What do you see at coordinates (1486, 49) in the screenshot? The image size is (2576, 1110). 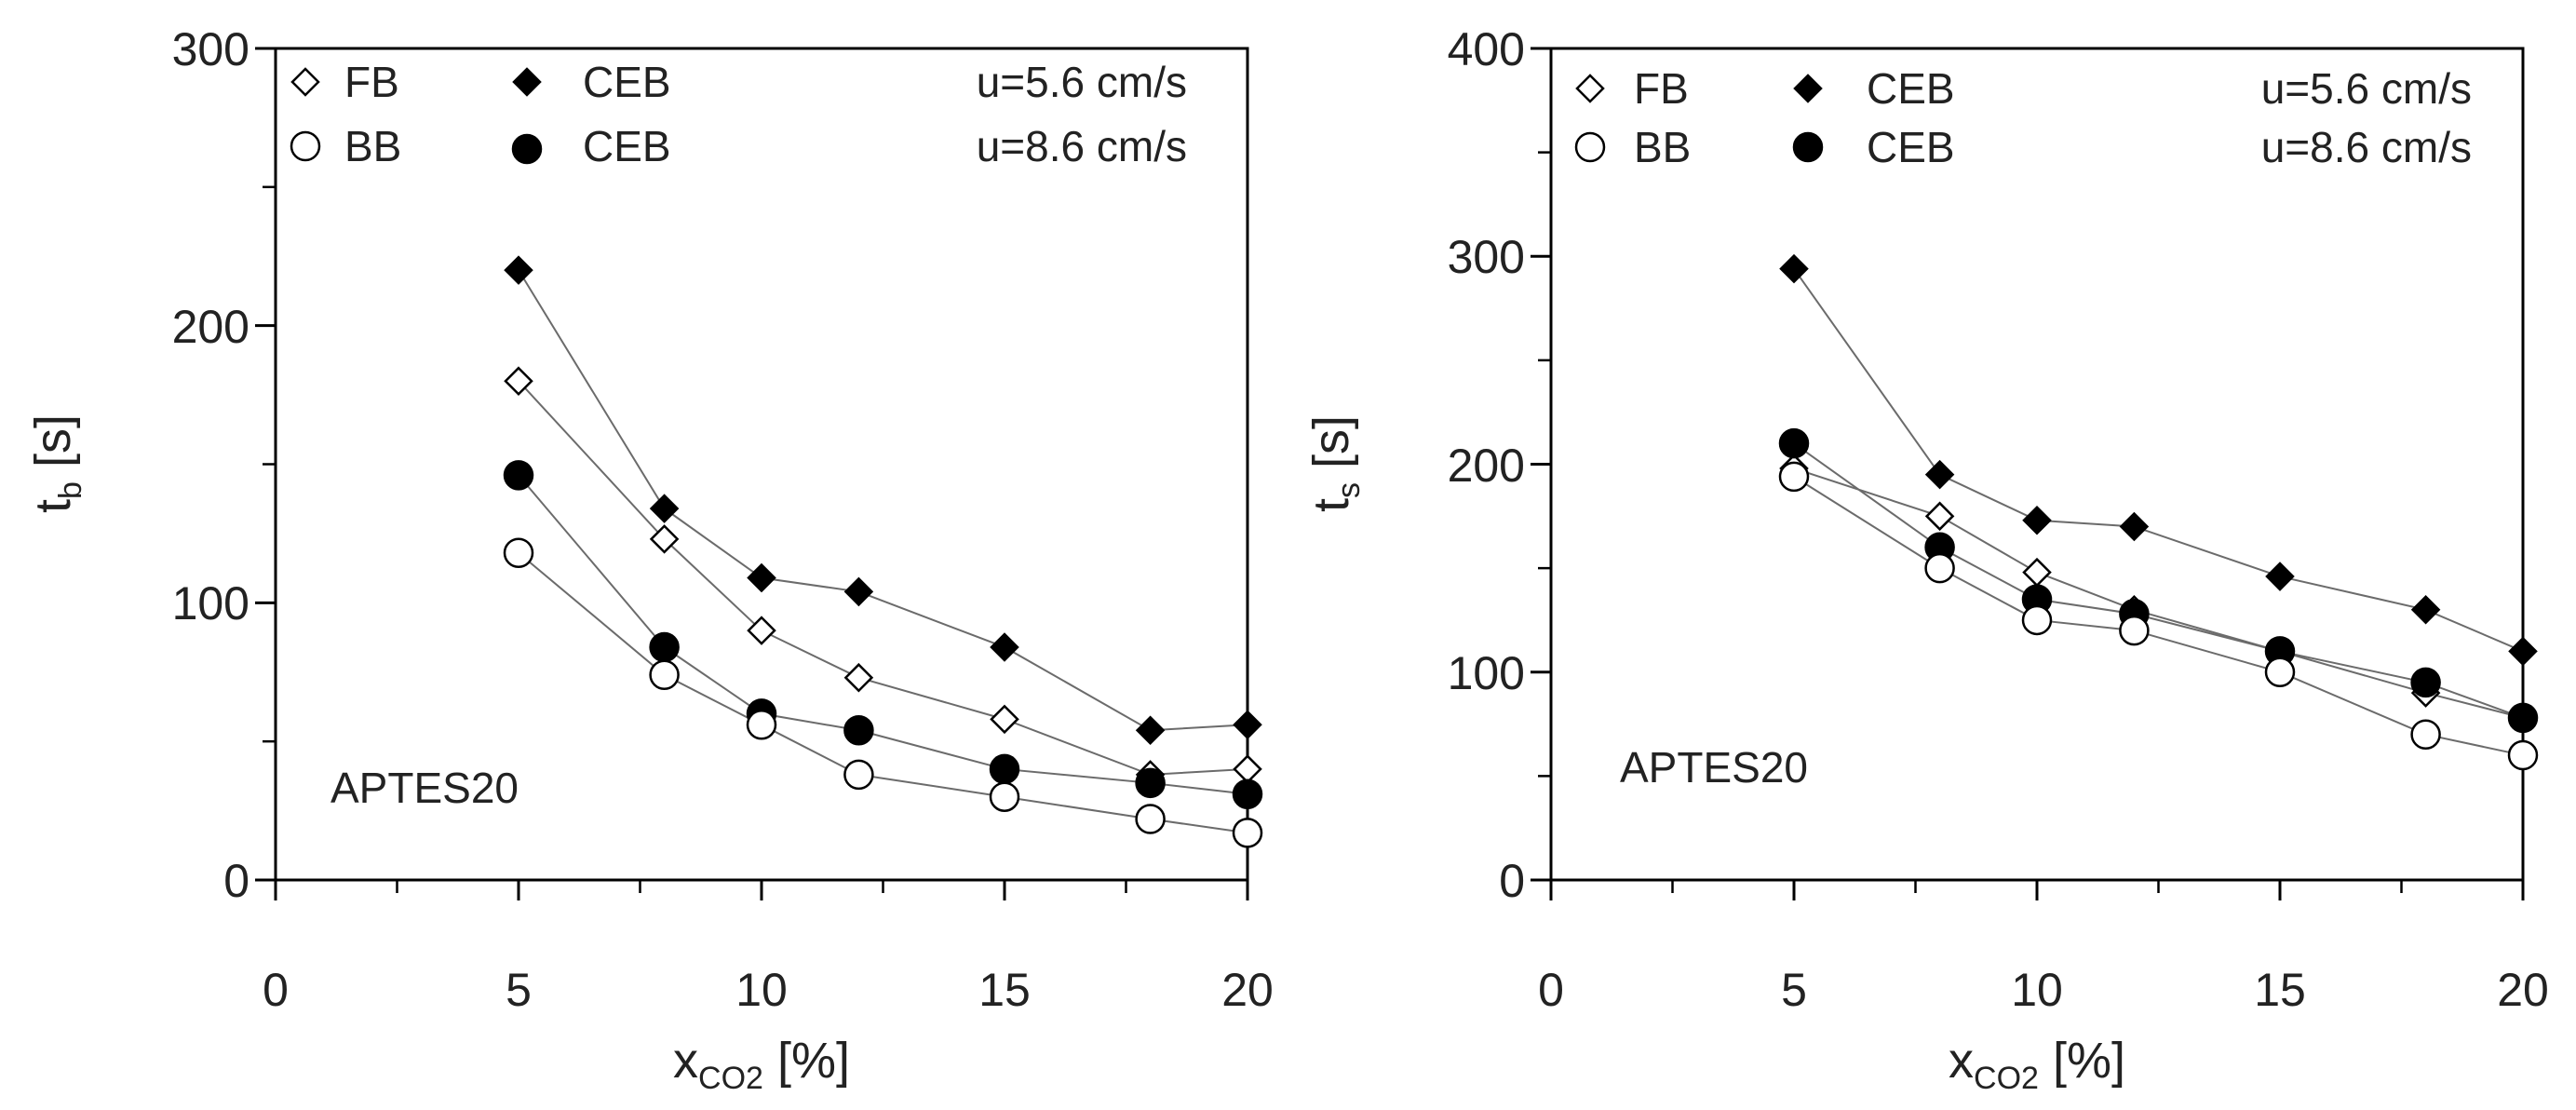 I see `y-tick-label: 400` at bounding box center [1486, 49].